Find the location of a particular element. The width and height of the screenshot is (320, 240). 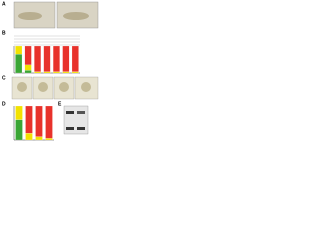

panel-label: C is located at coordinates (4, 78).